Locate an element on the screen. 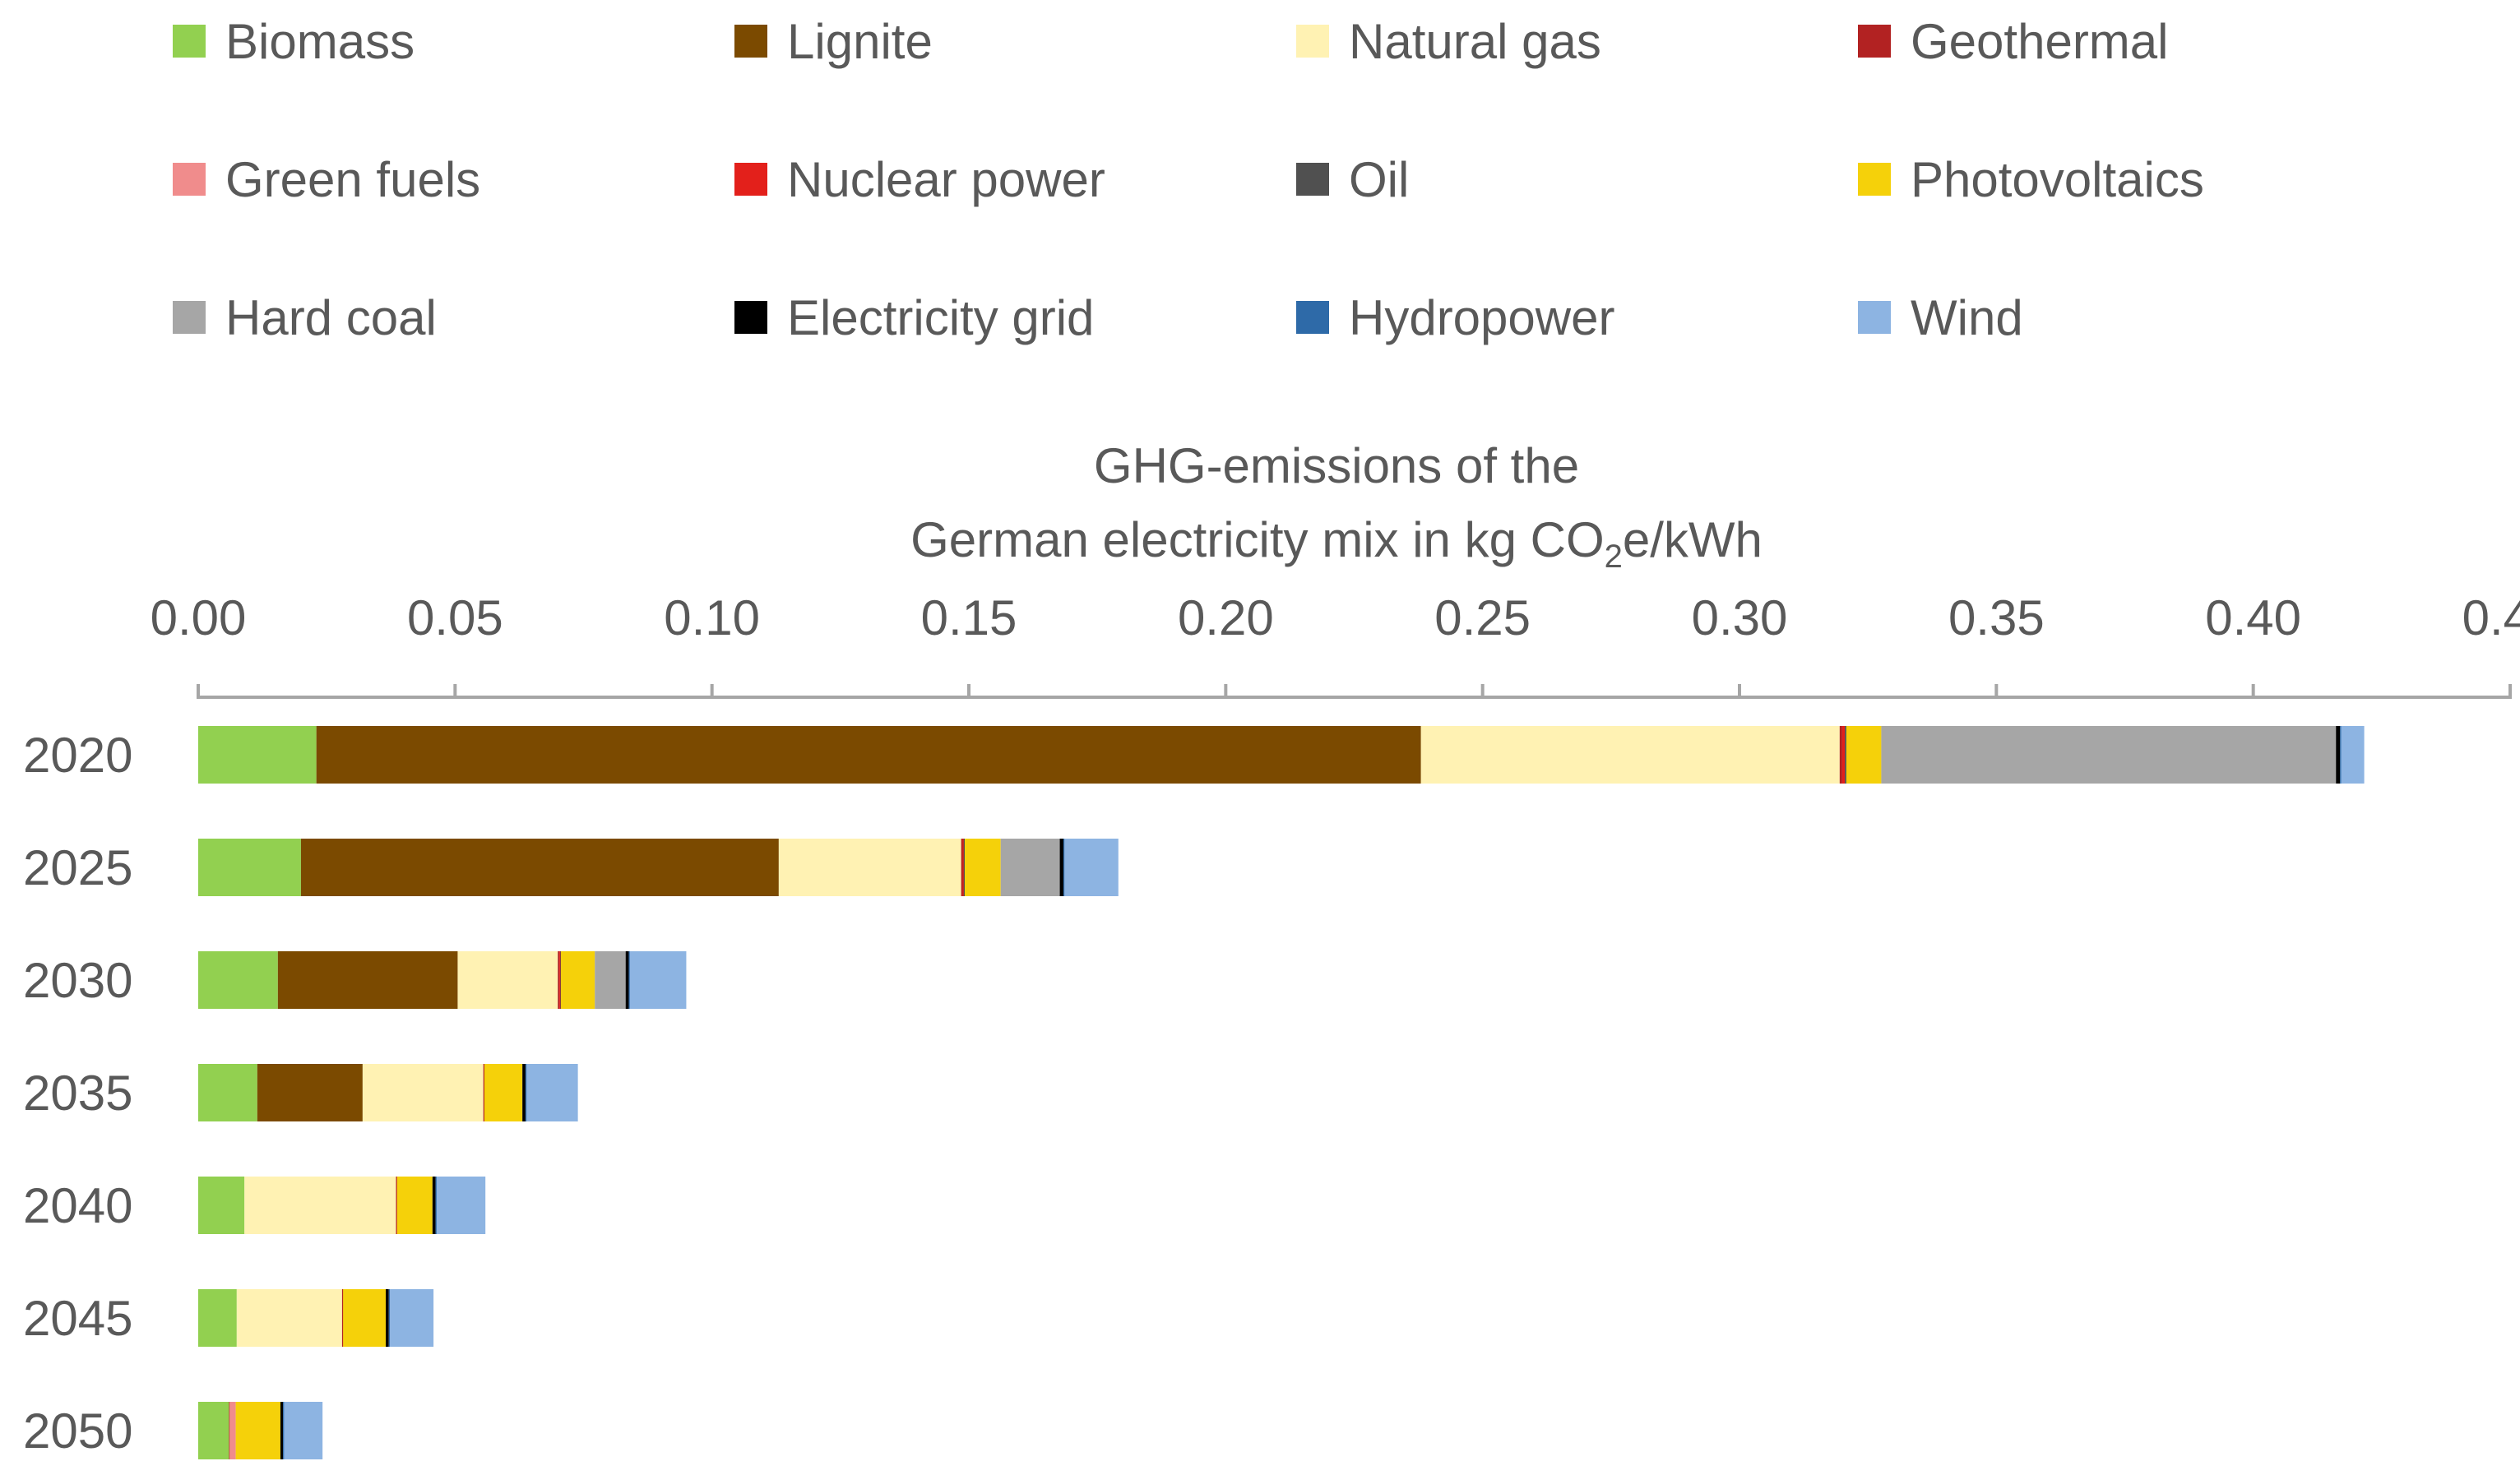 Image resolution: width=2520 pixels, height=1475 pixels. x-axis-title-unit: e/kWh is located at coordinates (1692, 539).